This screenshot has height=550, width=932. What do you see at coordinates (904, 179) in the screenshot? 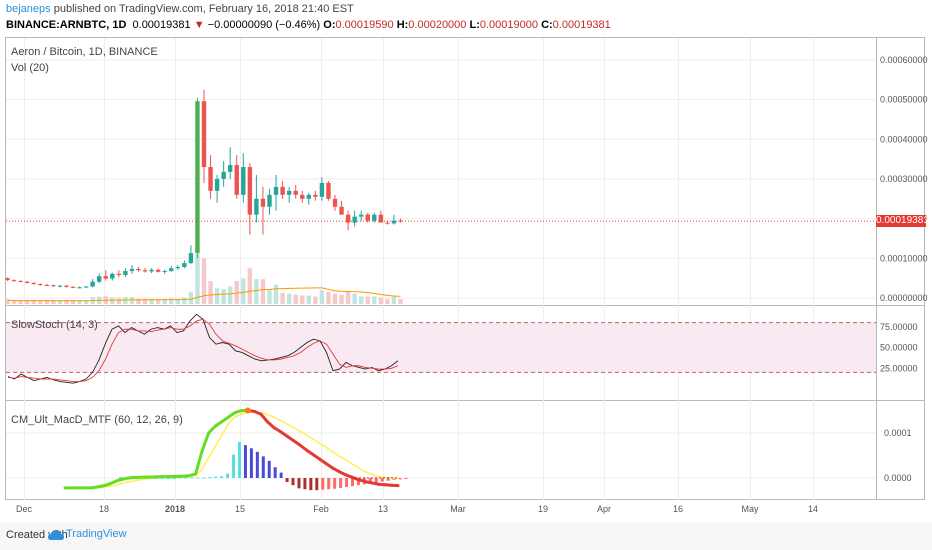
I see `y-tick-label: 0.00030000` at bounding box center [904, 179].